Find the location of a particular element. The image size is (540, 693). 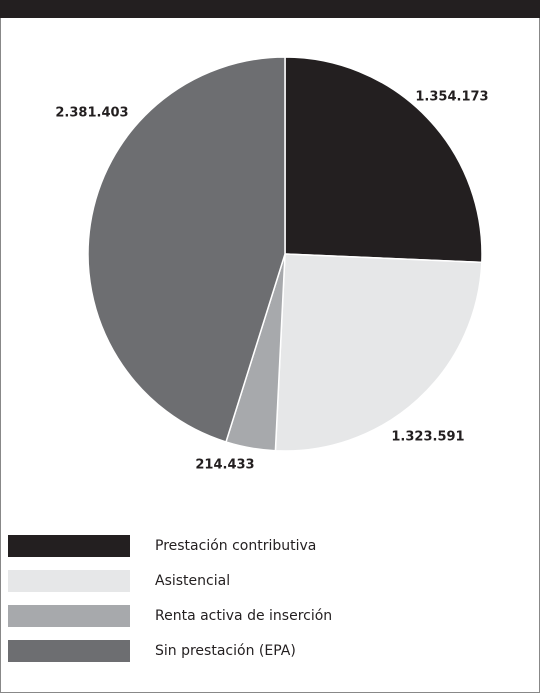

header-bar is located at coordinates (270, 9).